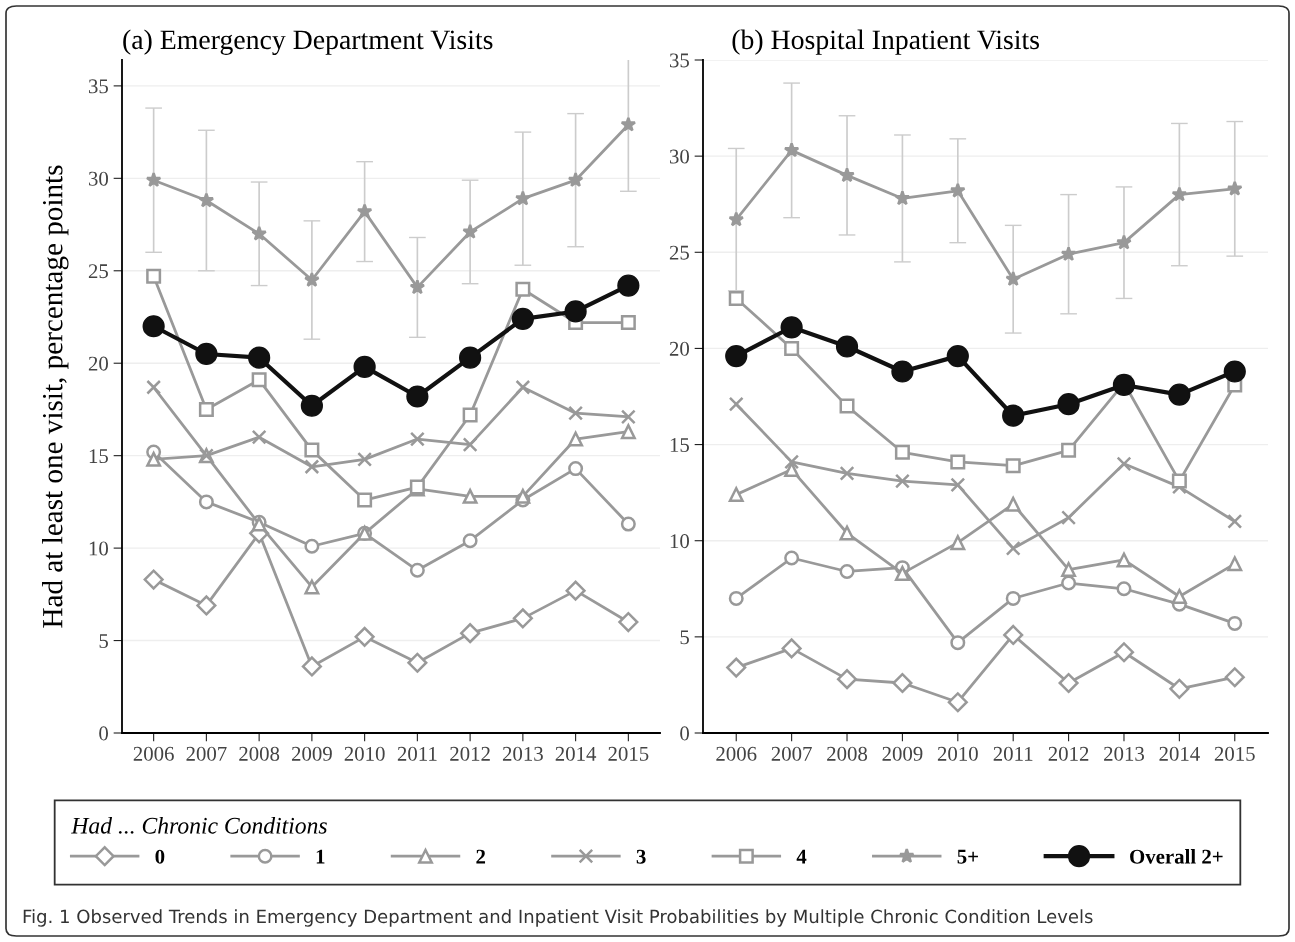 The width and height of the screenshot is (1295, 942). Describe the element at coordinates (558, 918) in the screenshot. I see `caption: Fig. 1 Observed Trends in Emergency Department and Inpatient Visit Probabilities by Multiple Chronic Condition Levels` at that location.